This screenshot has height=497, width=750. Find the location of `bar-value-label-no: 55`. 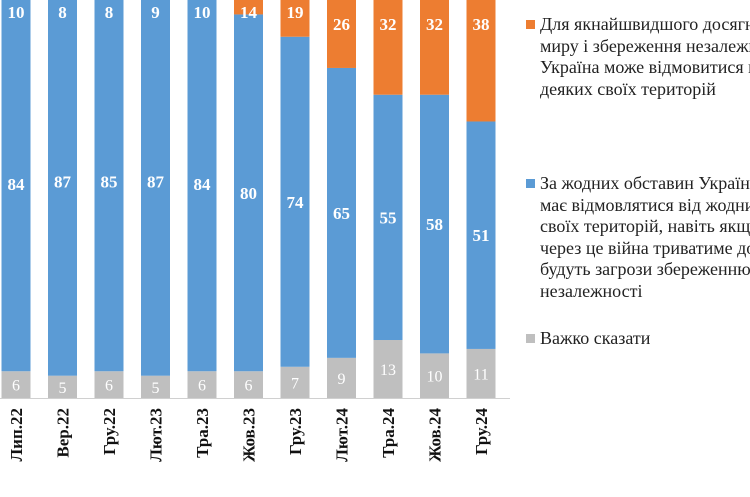

bar-value-label-no: 55 is located at coordinates (388, 217).